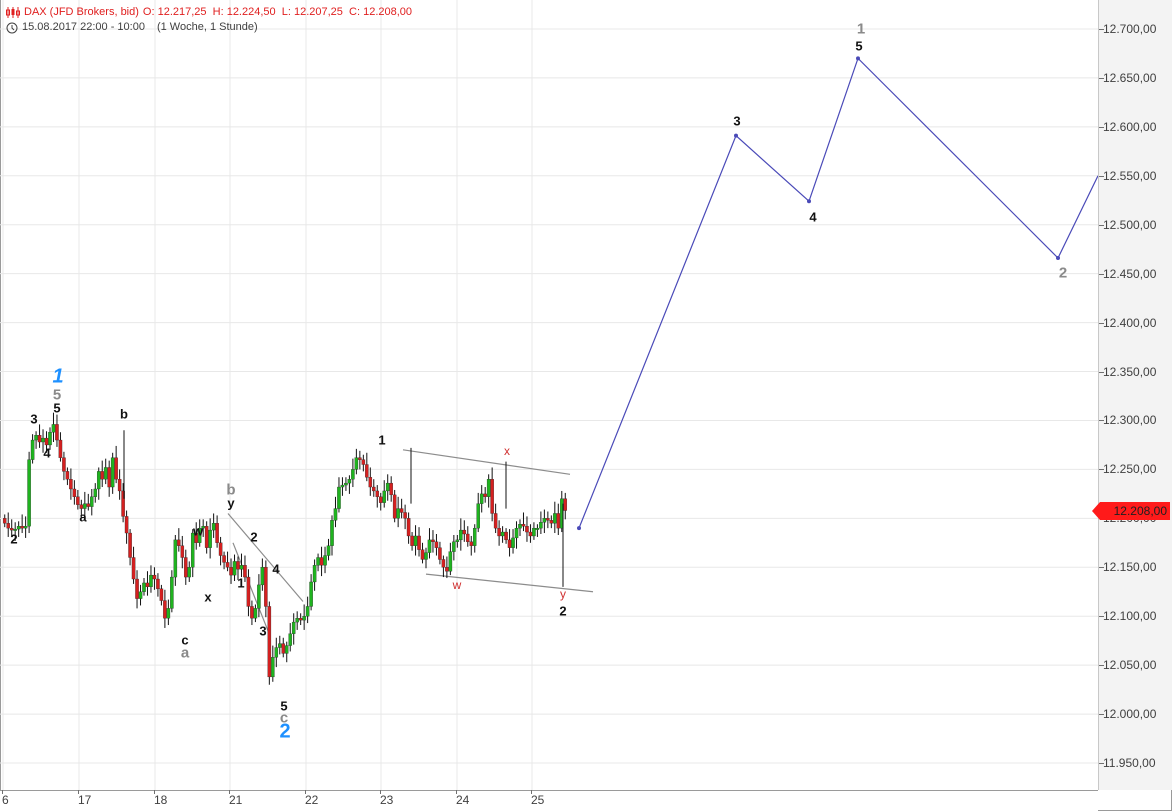 This screenshot has height=812, width=1172. What do you see at coordinates (83, 517) in the screenshot?
I see `wave-label: a` at bounding box center [83, 517].